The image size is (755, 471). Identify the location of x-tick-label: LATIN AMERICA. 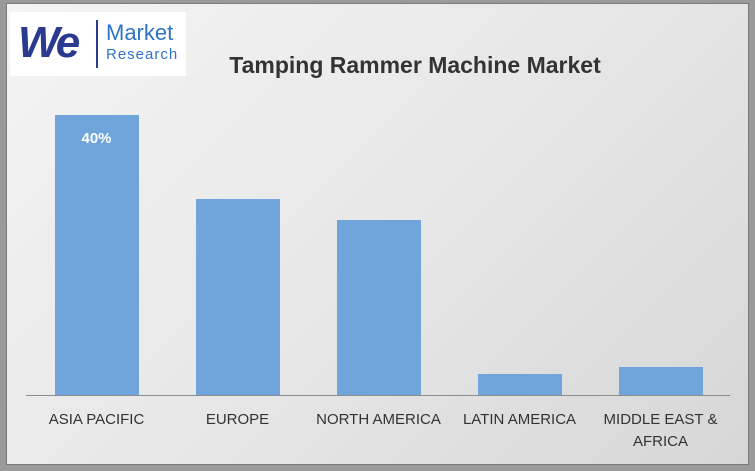
(519, 419).